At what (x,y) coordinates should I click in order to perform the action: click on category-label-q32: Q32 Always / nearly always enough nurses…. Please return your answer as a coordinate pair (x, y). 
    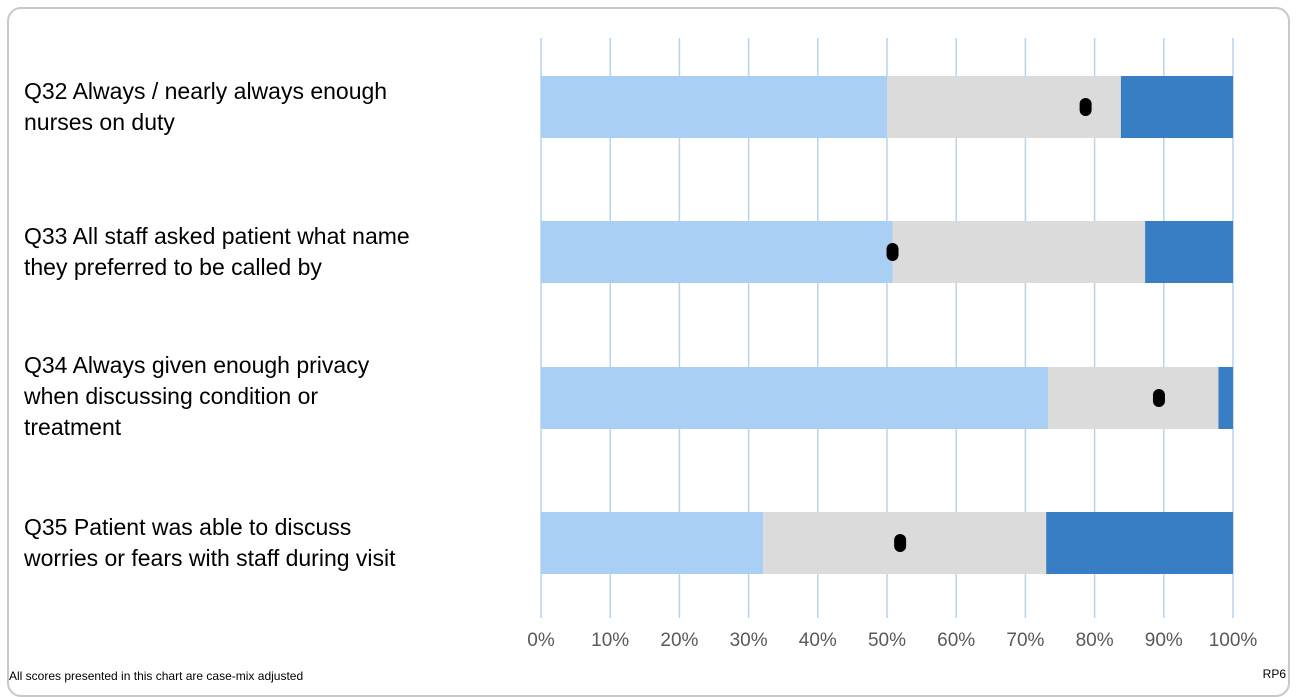
    Looking at the image, I should click on (206, 106).